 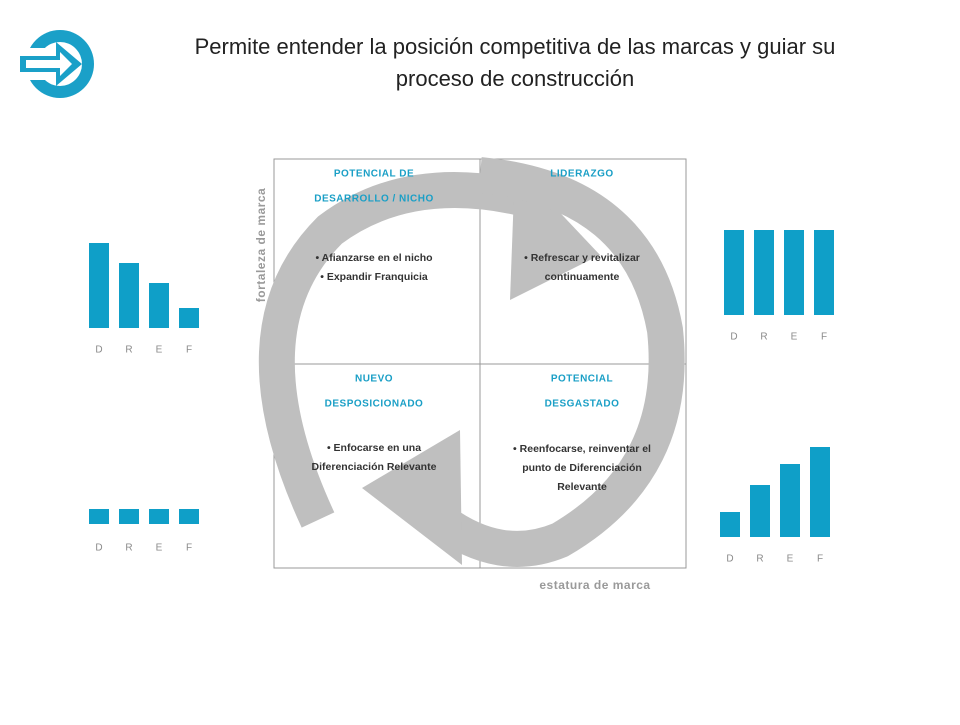 I want to click on title: proceso de construcción, so click(x=515, y=78).